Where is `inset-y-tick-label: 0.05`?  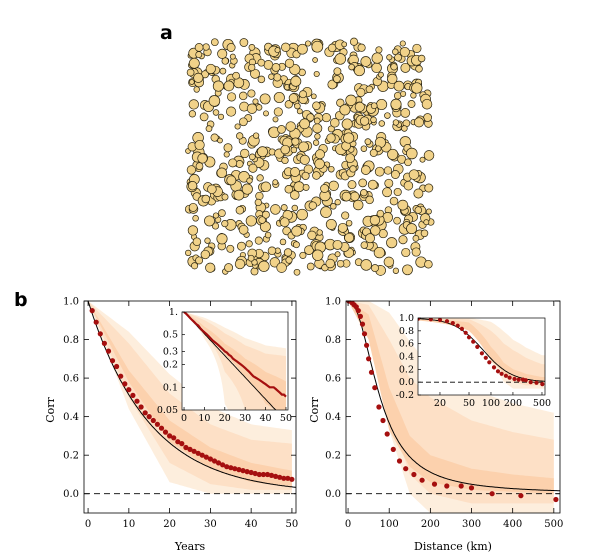 inset-y-tick-label: 0.05 is located at coordinates (167, 410).